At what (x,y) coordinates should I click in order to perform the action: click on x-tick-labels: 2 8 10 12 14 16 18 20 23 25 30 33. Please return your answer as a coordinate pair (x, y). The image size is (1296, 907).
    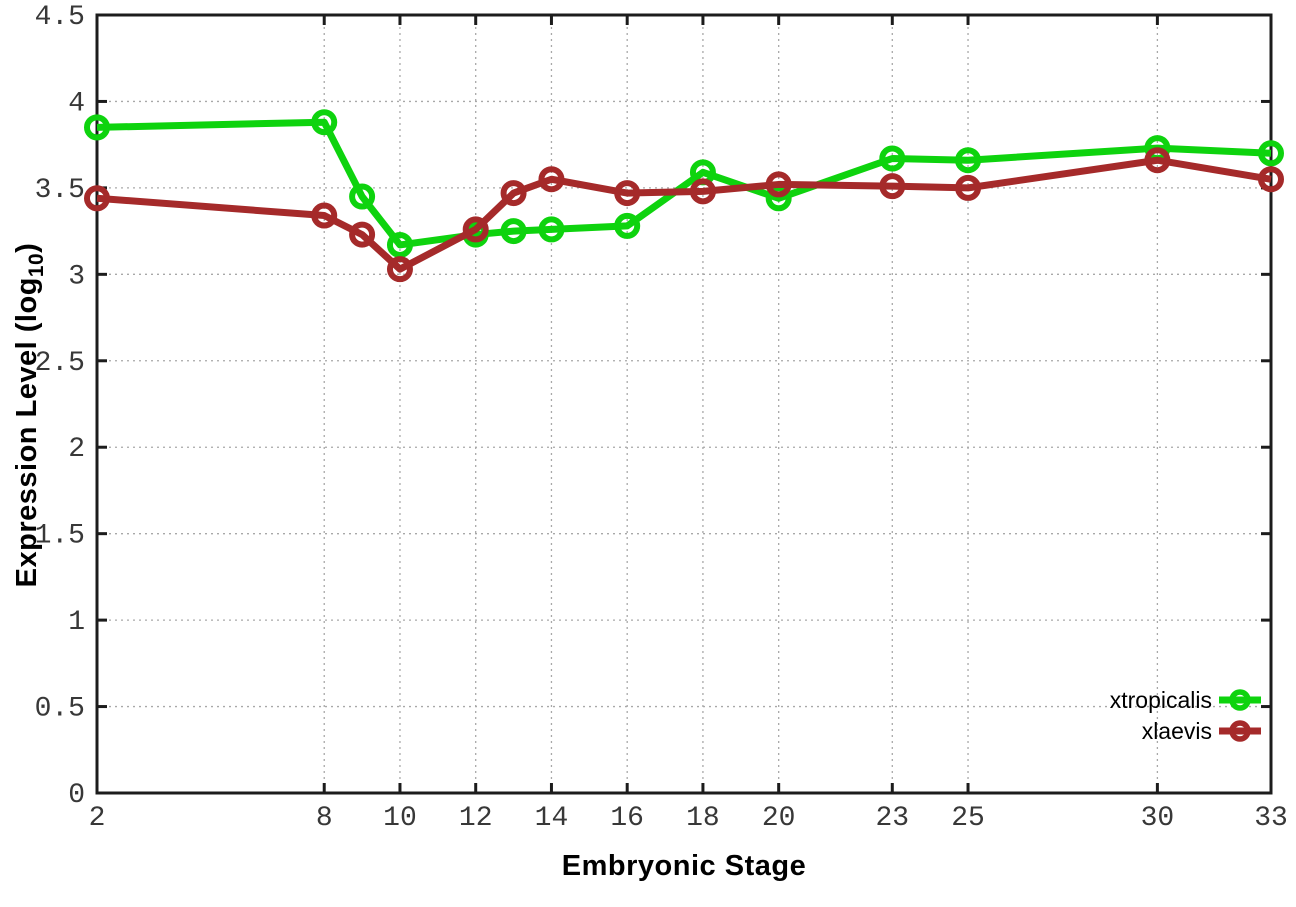
    Looking at the image, I should click on (688, 818).